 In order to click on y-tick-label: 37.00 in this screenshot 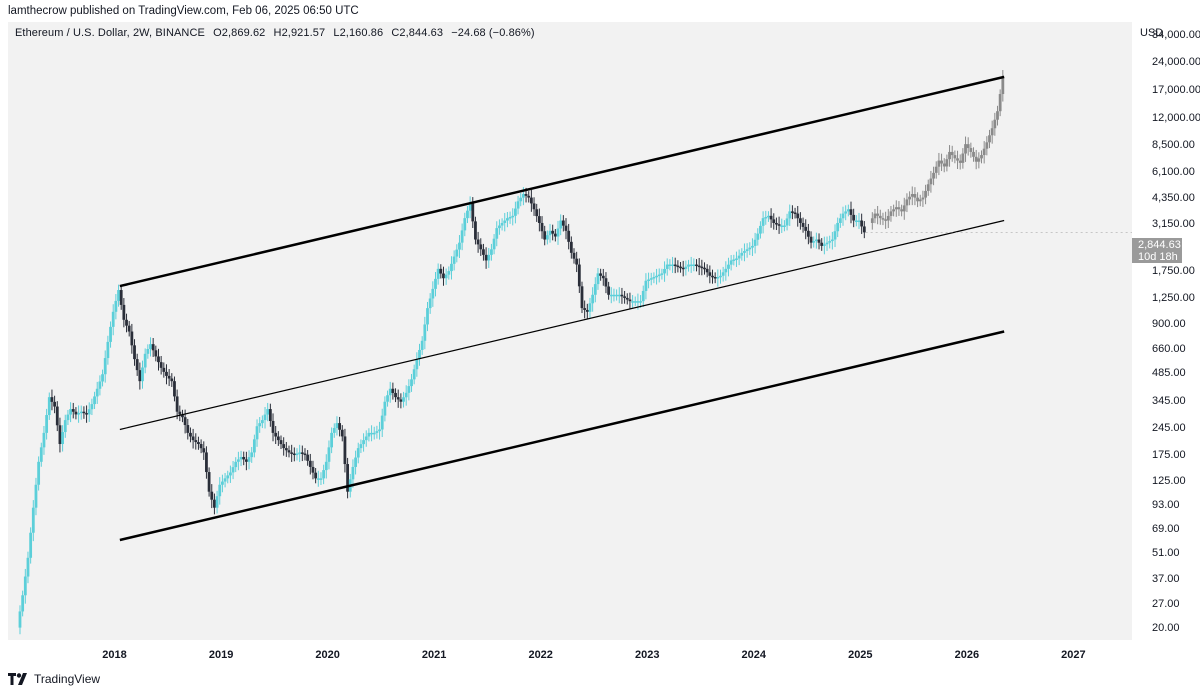, I will do `click(1166, 578)`.